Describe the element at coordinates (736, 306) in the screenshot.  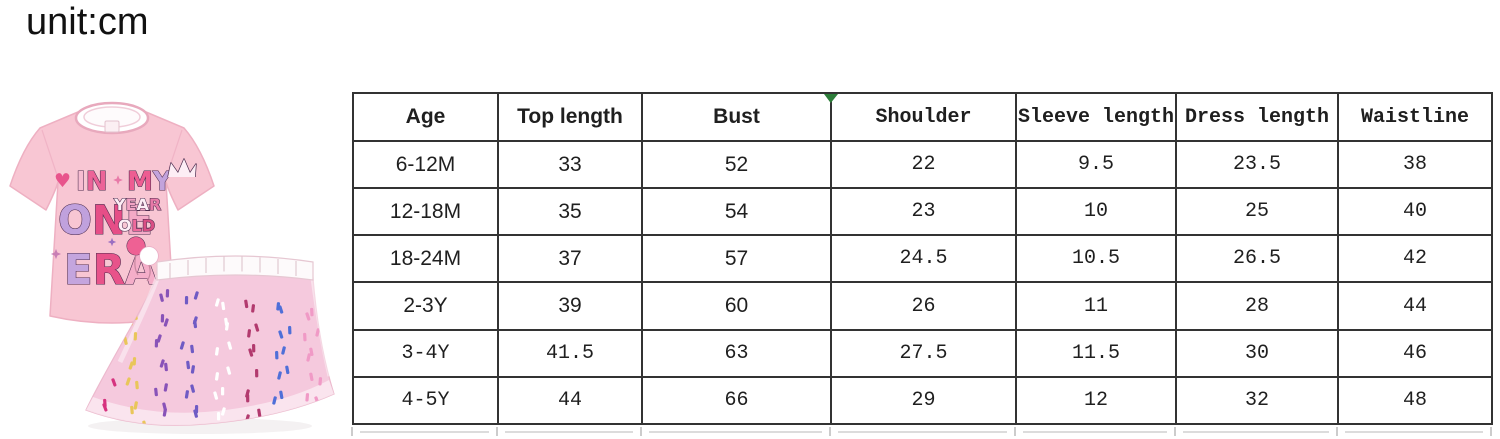
I see `cell-bust: 60` at that location.